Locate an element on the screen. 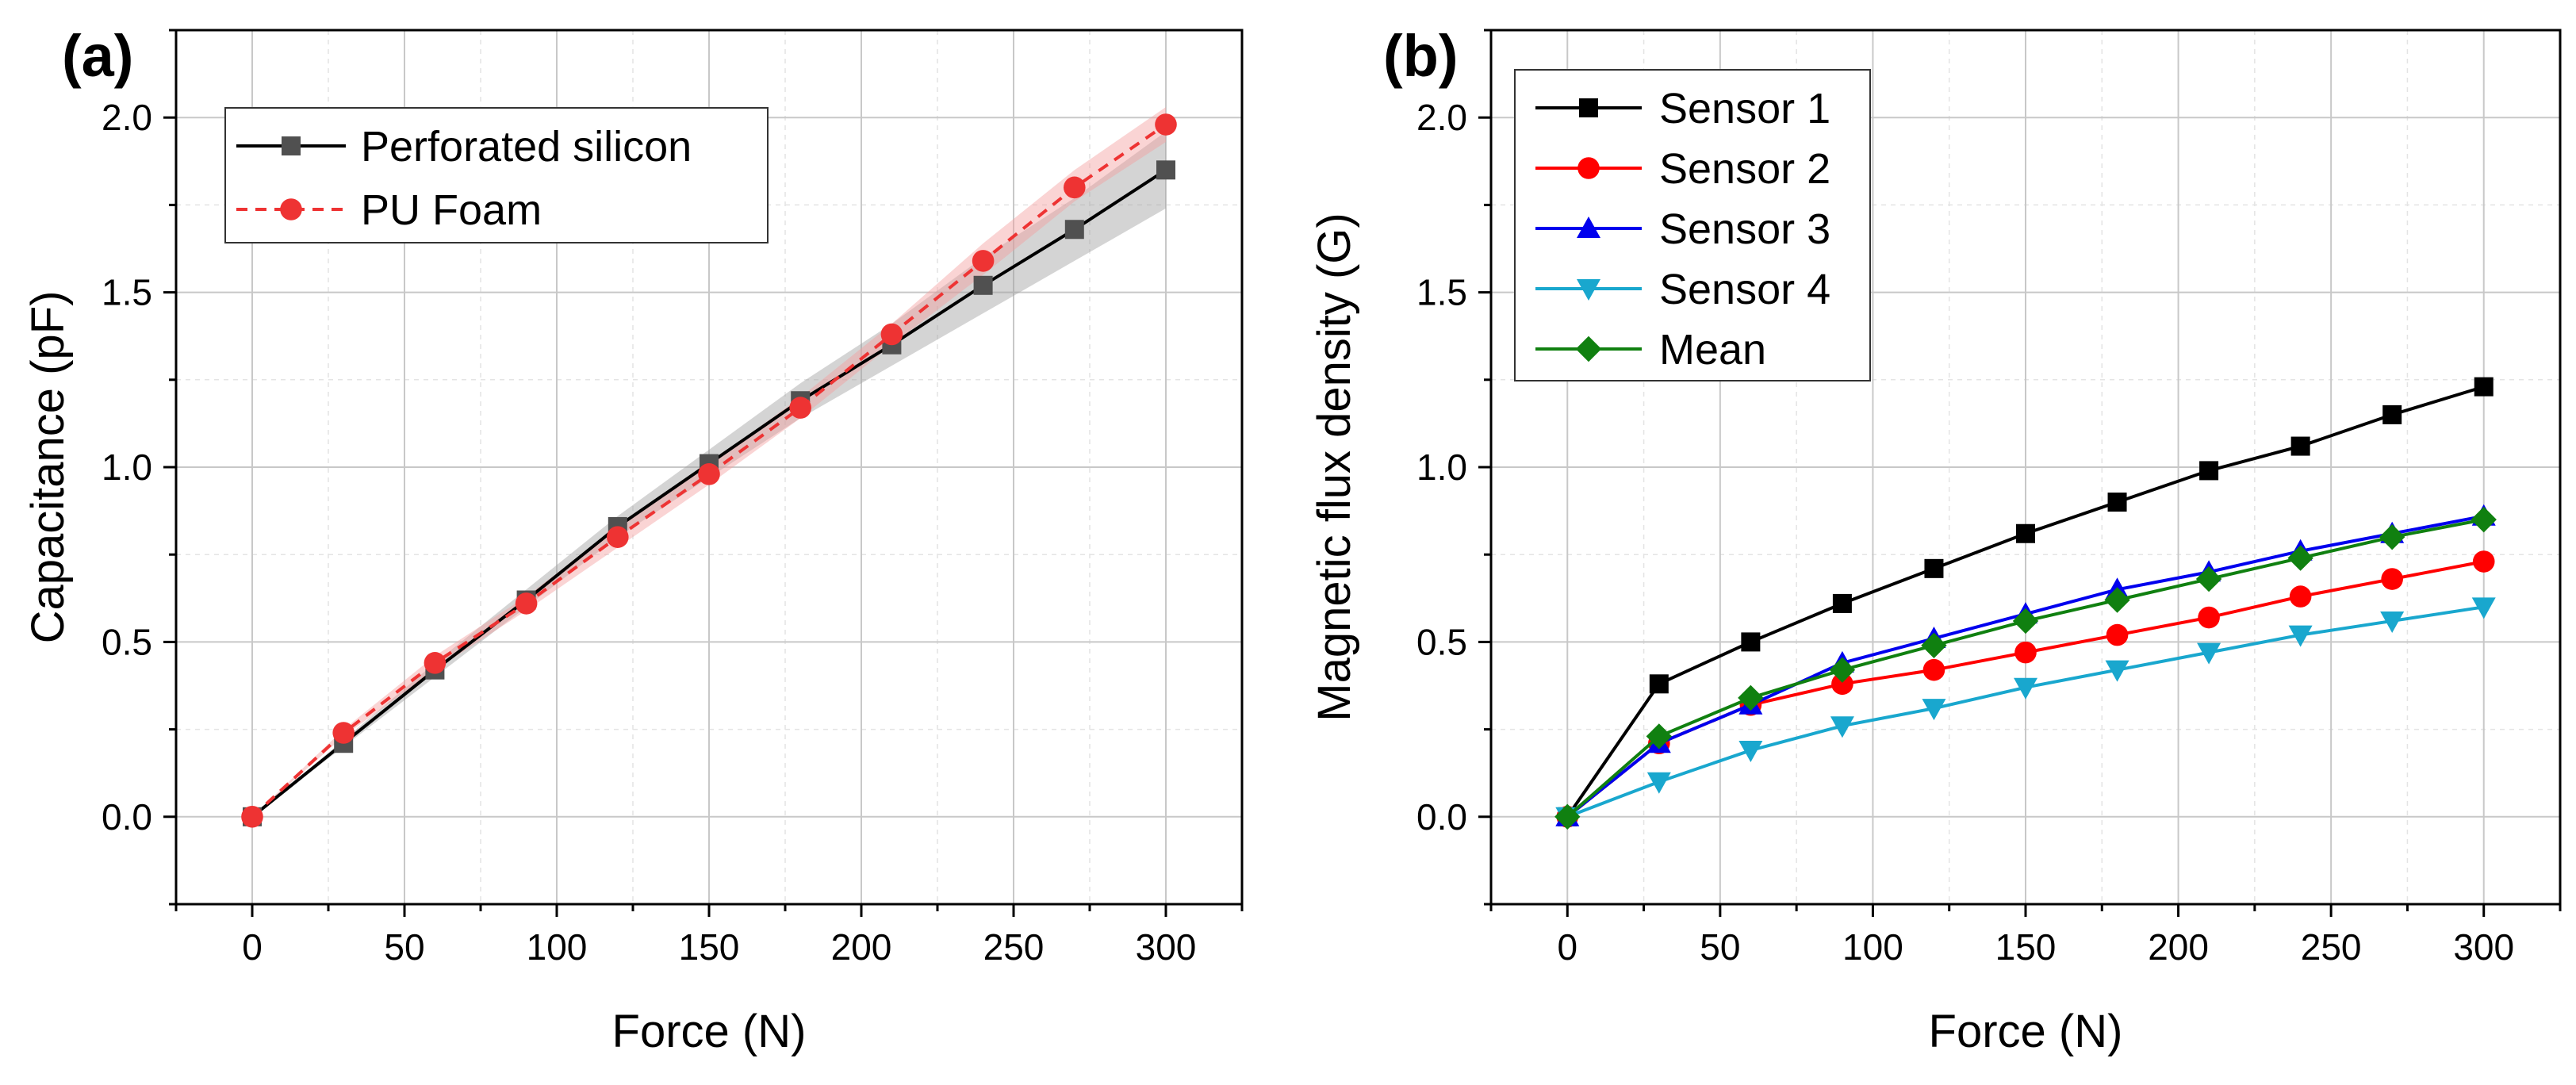 The height and width of the screenshot is (1085, 2576). legend-label-series-0: Sensor 1 is located at coordinates (1744, 109).